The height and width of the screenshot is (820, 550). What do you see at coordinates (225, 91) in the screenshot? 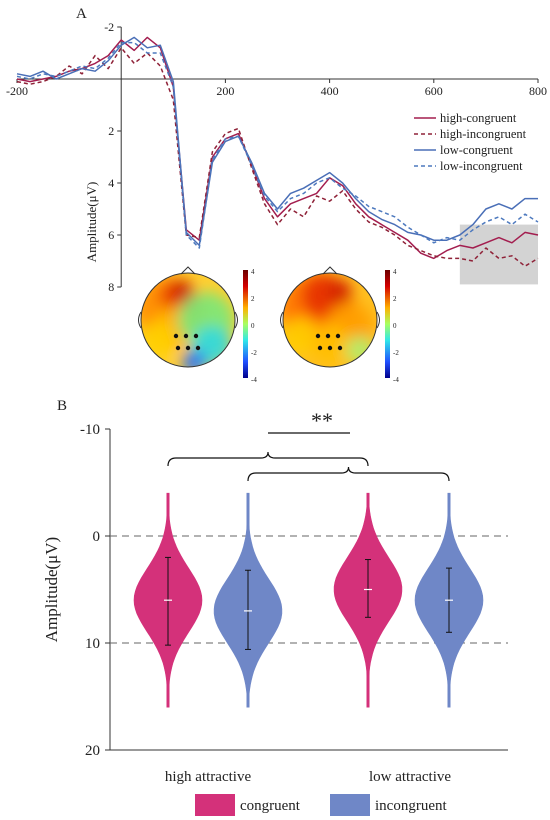
I see `x-tick-label: 200` at bounding box center [225, 91].